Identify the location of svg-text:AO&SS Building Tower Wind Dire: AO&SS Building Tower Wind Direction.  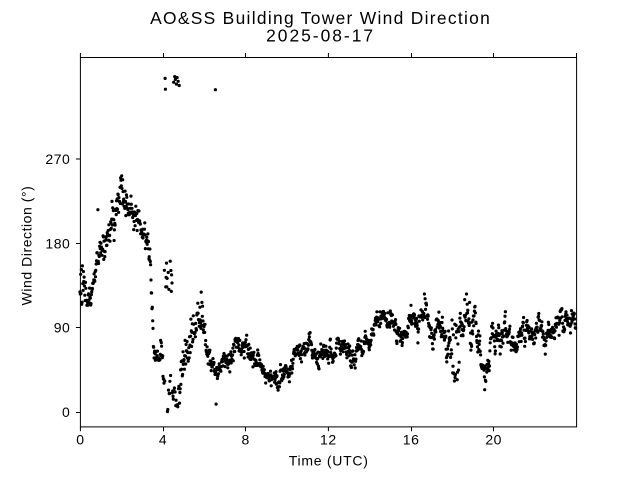
(320, 18).